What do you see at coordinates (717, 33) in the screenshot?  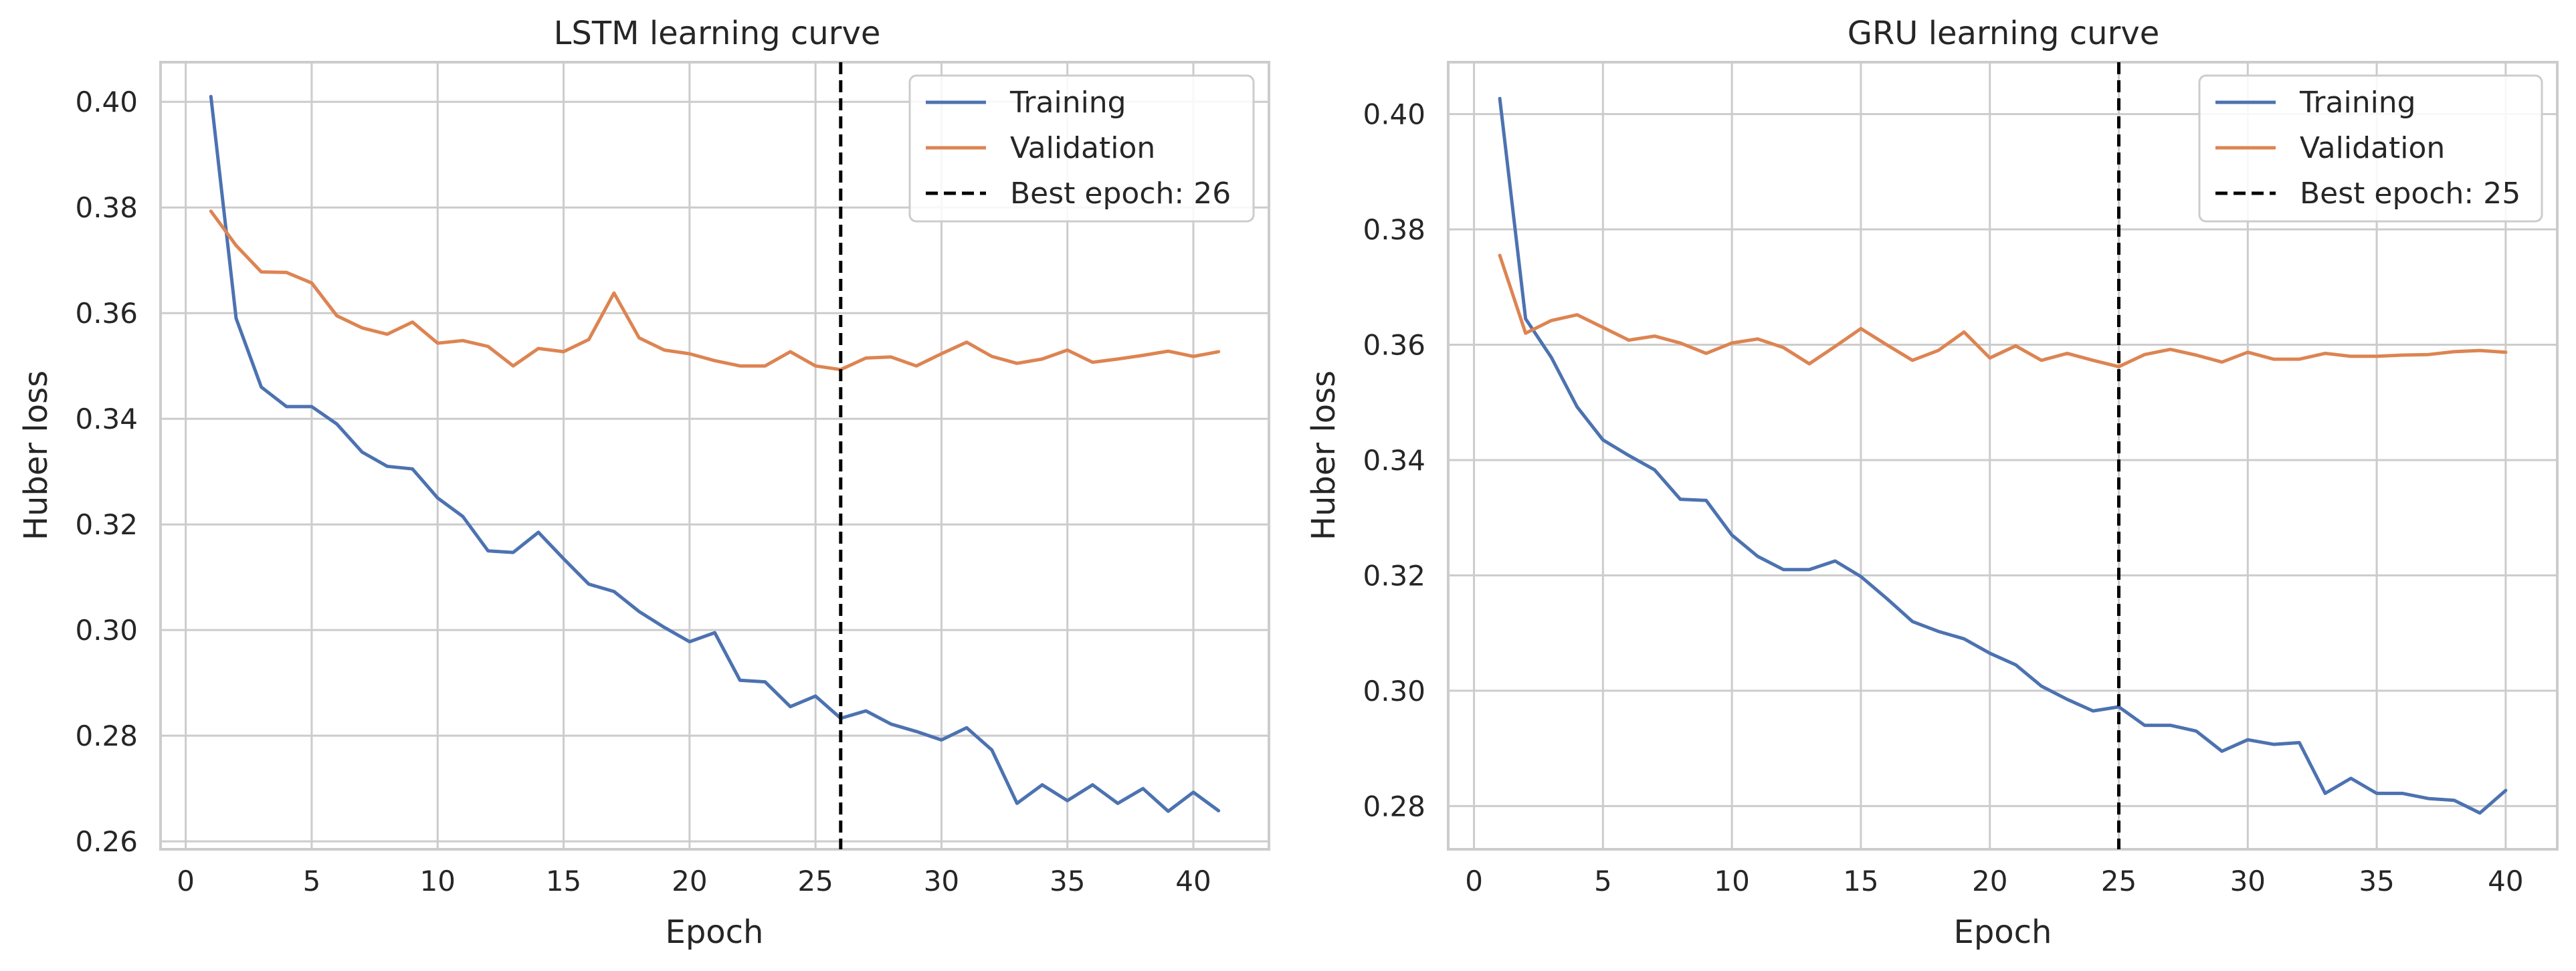 I see `chart-title: LSTM learning curve` at bounding box center [717, 33].